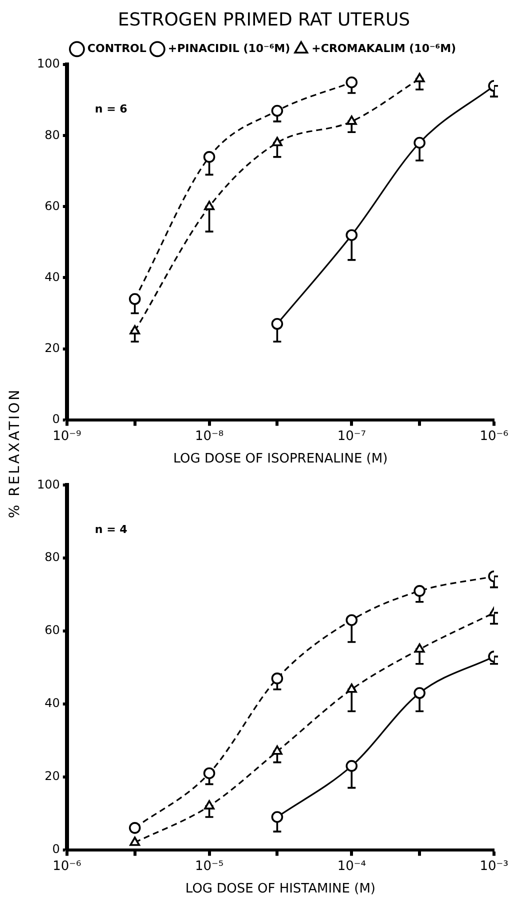 The height and width of the screenshot is (923, 516). I want to click on x-tick-label: 10⁻⁹, so click(67, 436).